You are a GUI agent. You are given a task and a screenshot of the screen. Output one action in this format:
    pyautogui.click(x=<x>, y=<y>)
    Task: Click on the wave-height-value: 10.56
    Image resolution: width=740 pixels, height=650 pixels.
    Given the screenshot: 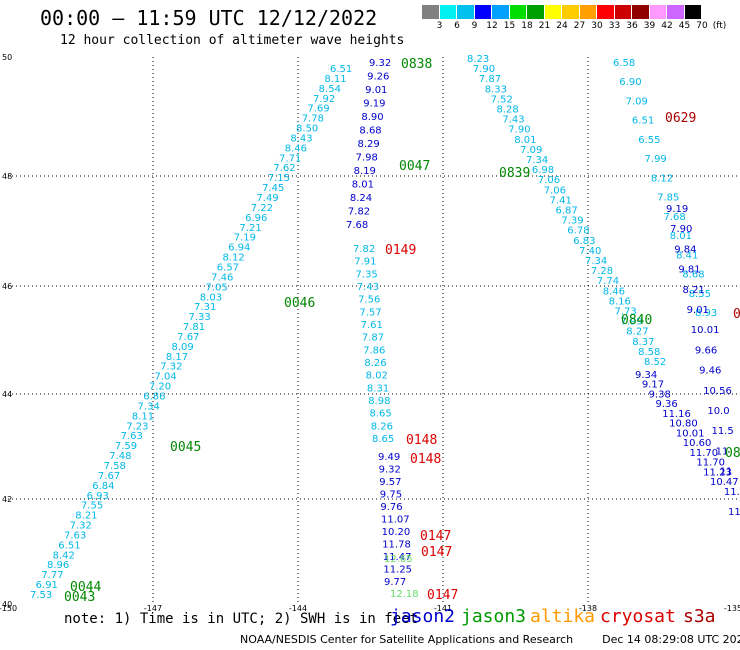 What is the action you would take?
    pyautogui.click(x=717, y=391)
    